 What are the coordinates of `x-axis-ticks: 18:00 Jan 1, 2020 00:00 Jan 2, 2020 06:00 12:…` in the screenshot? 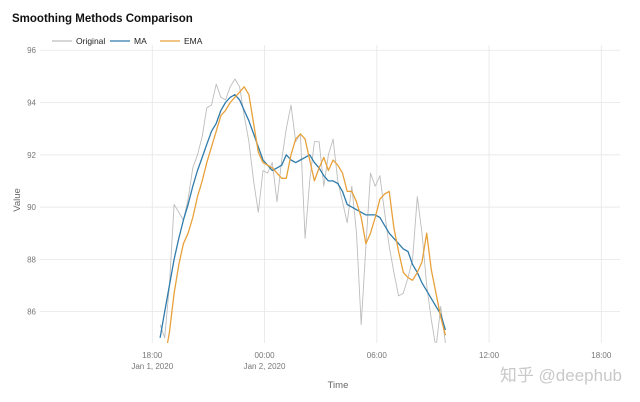 It's located at (371, 361).